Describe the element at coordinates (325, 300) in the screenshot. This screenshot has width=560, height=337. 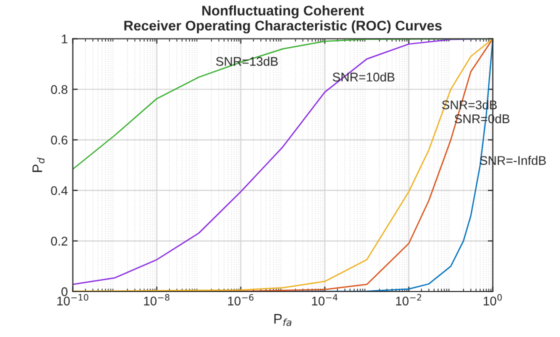
I see `x-tick-label: 10$^{−4}$` at that location.